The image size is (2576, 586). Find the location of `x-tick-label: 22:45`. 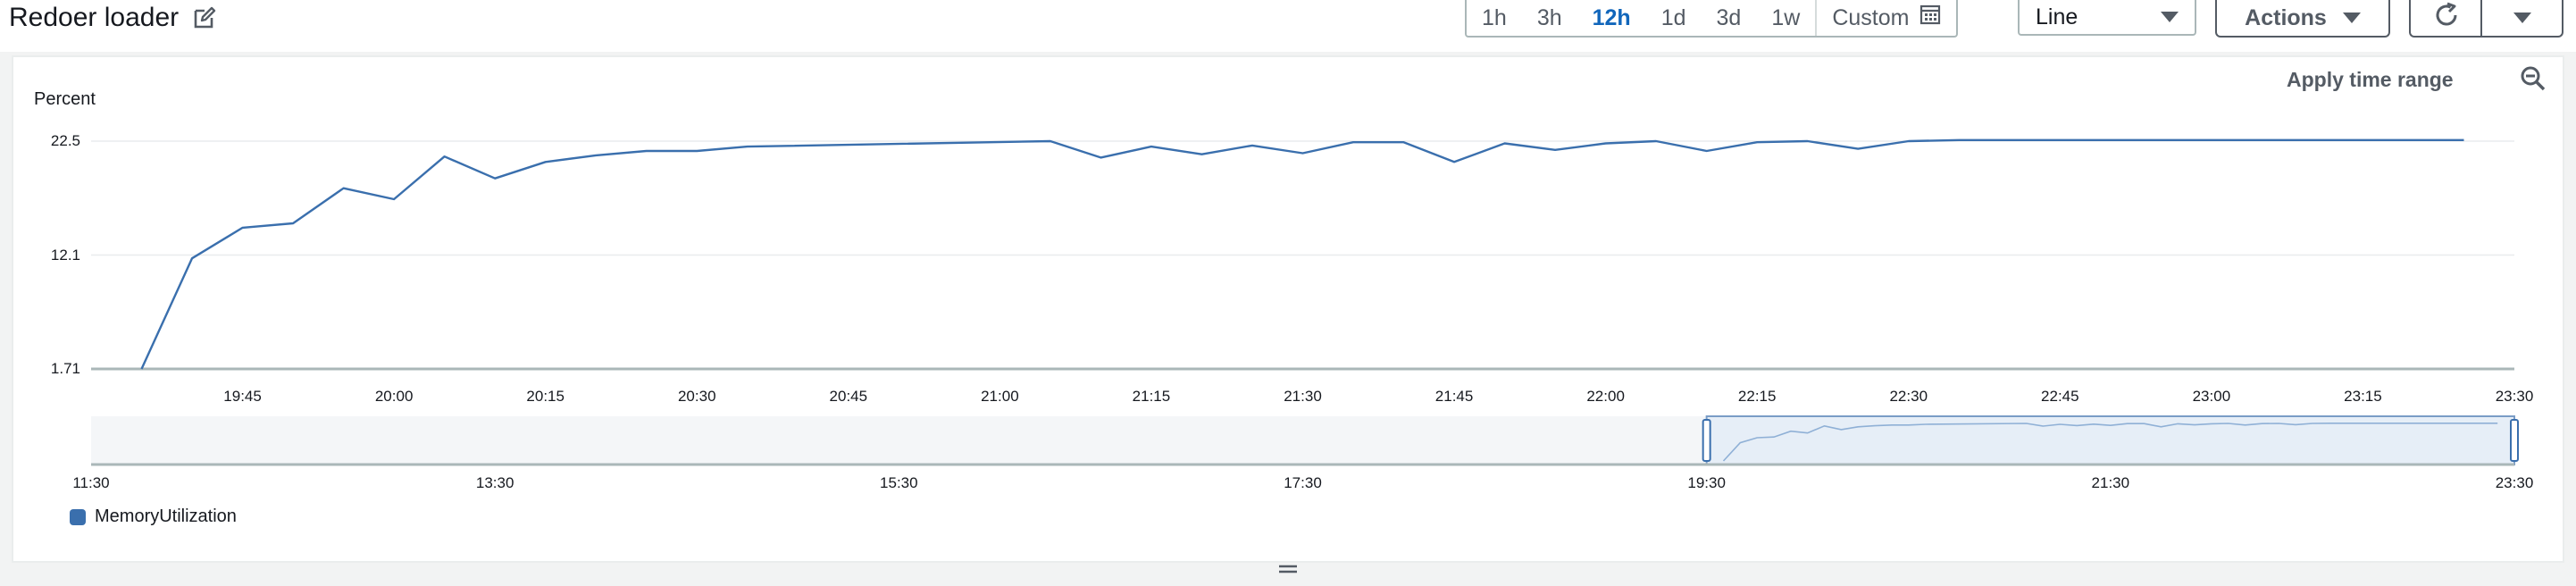

x-tick-label: 22:45 is located at coordinates (2060, 396).